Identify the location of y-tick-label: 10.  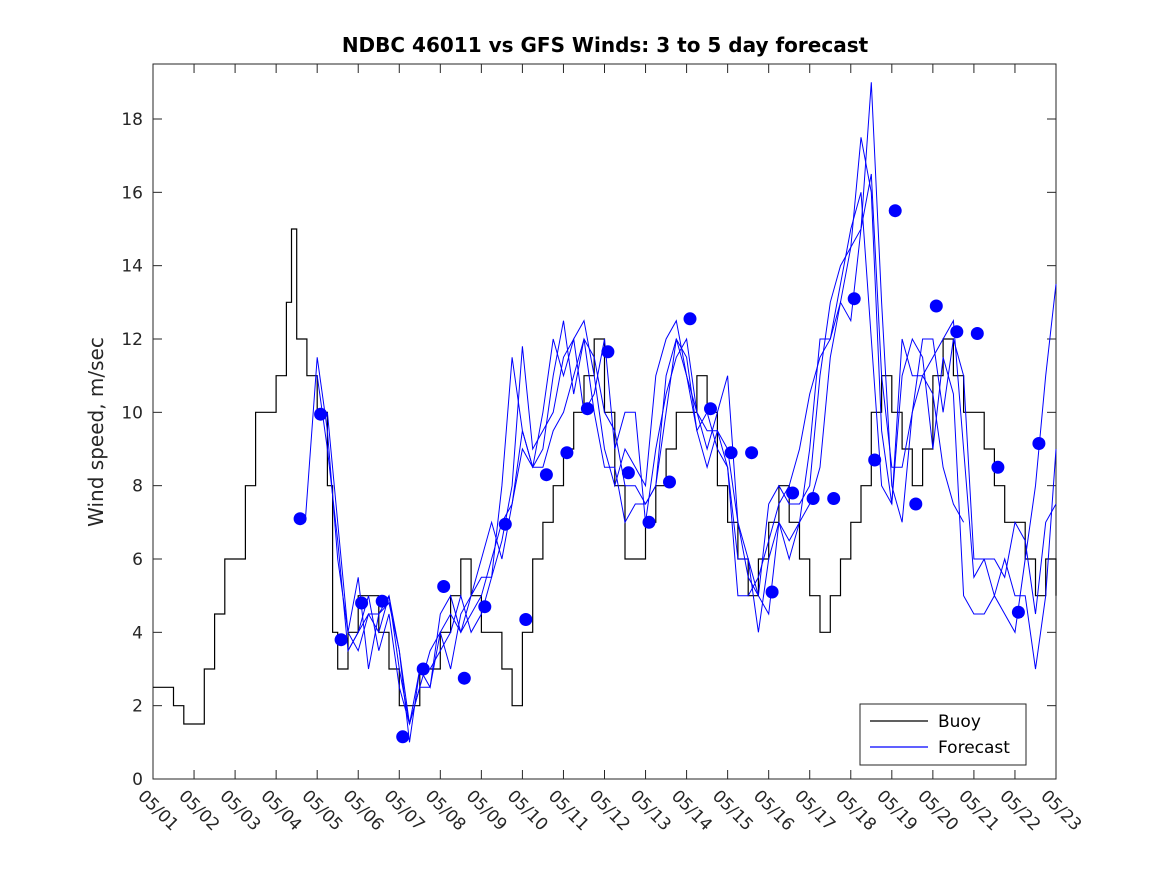
(132, 413).